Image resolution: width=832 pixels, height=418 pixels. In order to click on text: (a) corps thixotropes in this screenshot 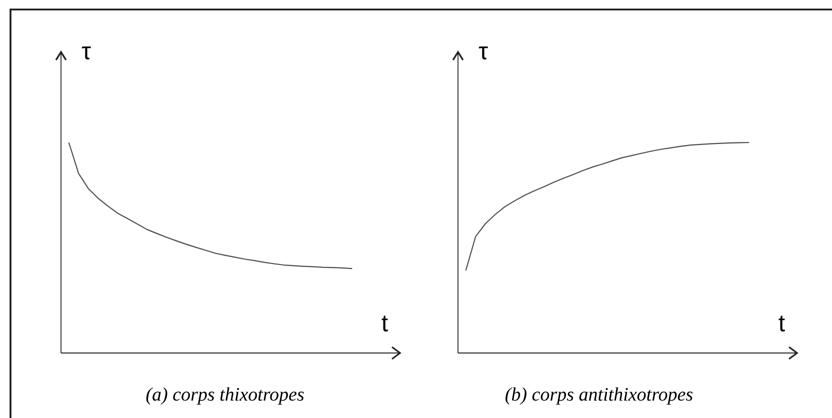, I will do `click(225, 396)`.